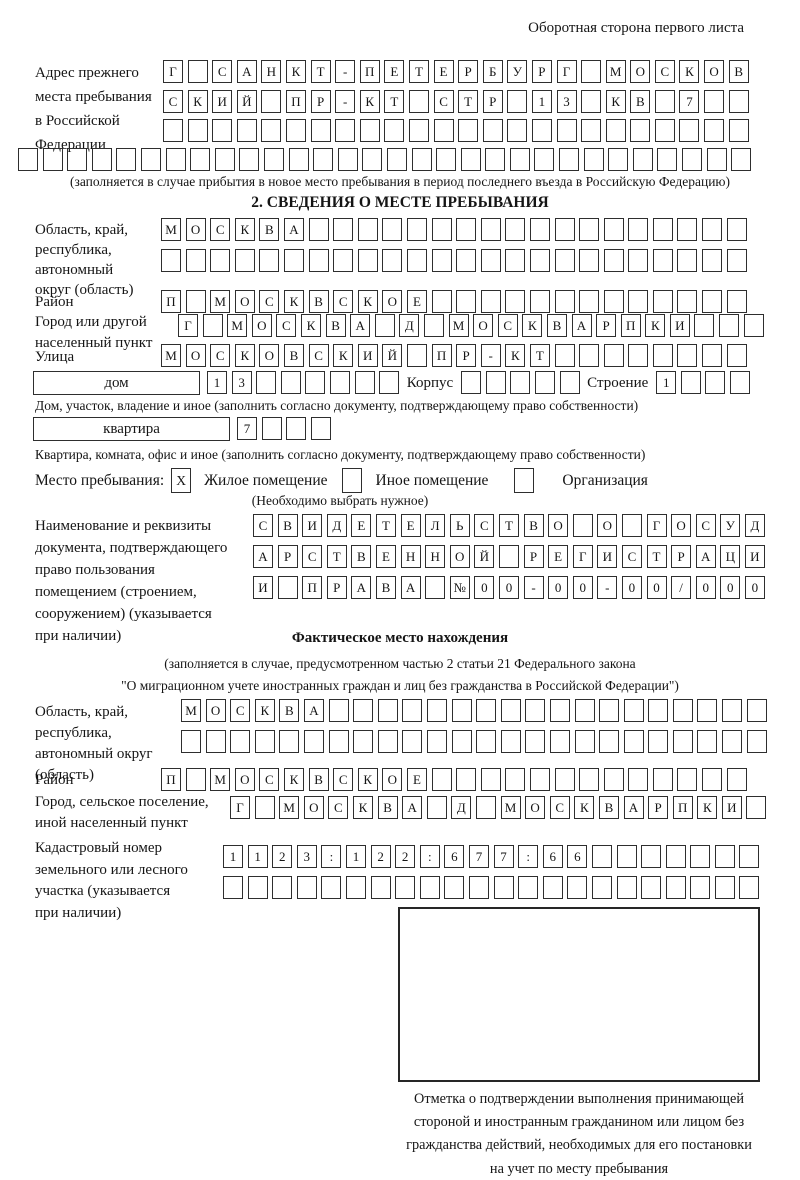  Describe the element at coordinates (405, 856) in the screenshot. I see `char-cell: 2` at that location.